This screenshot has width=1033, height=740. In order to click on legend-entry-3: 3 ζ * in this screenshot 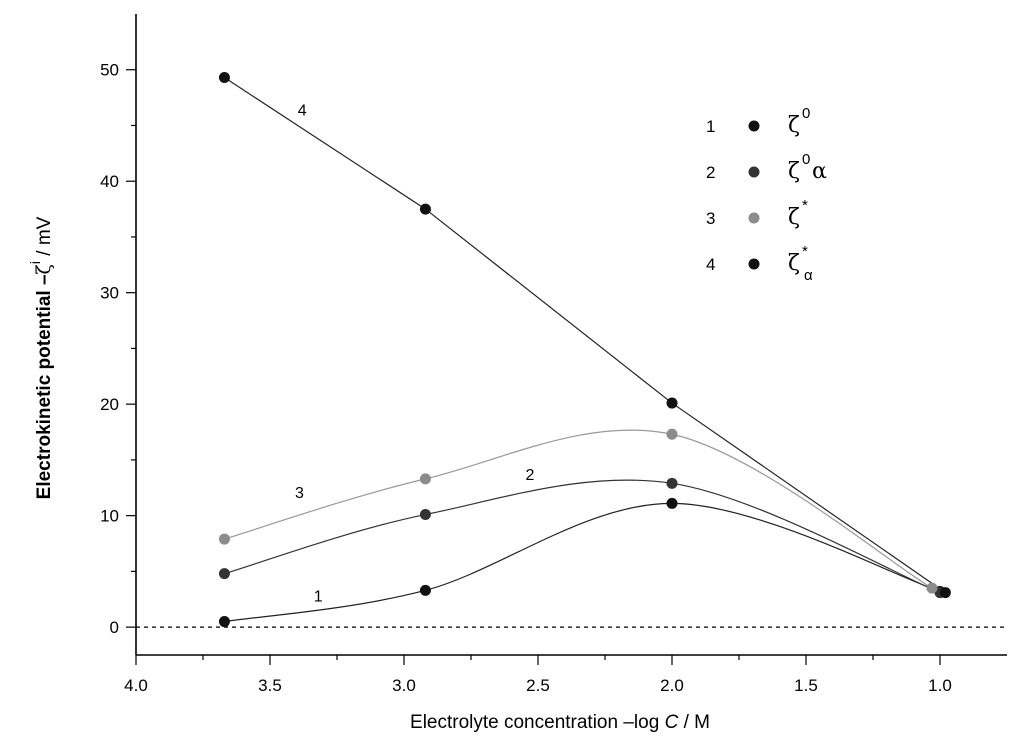, I will do `click(757, 213)`.